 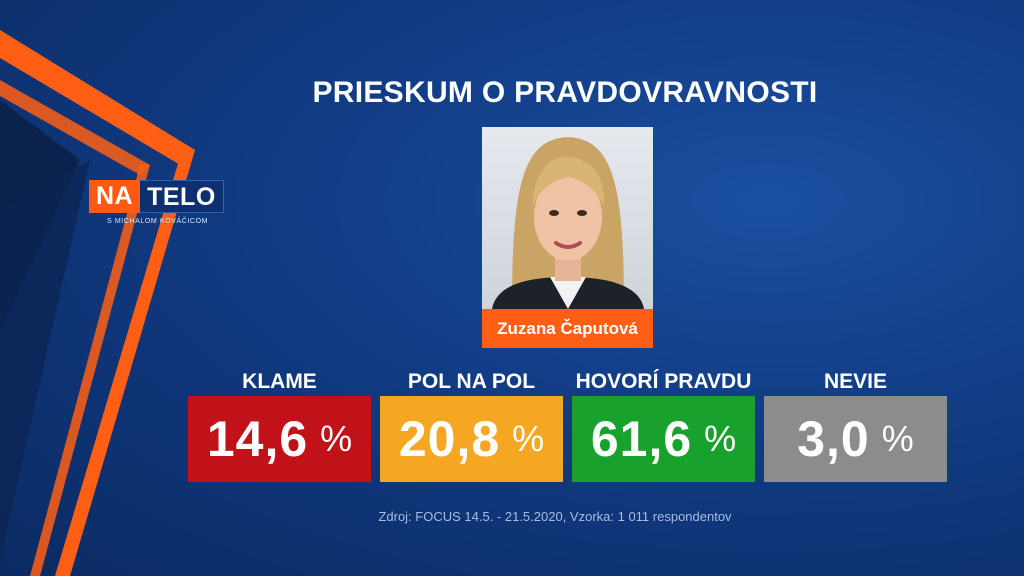 What do you see at coordinates (158, 221) in the screenshot?
I see `logo-subtitle: S MICHALOM KOVÁČICOM` at bounding box center [158, 221].